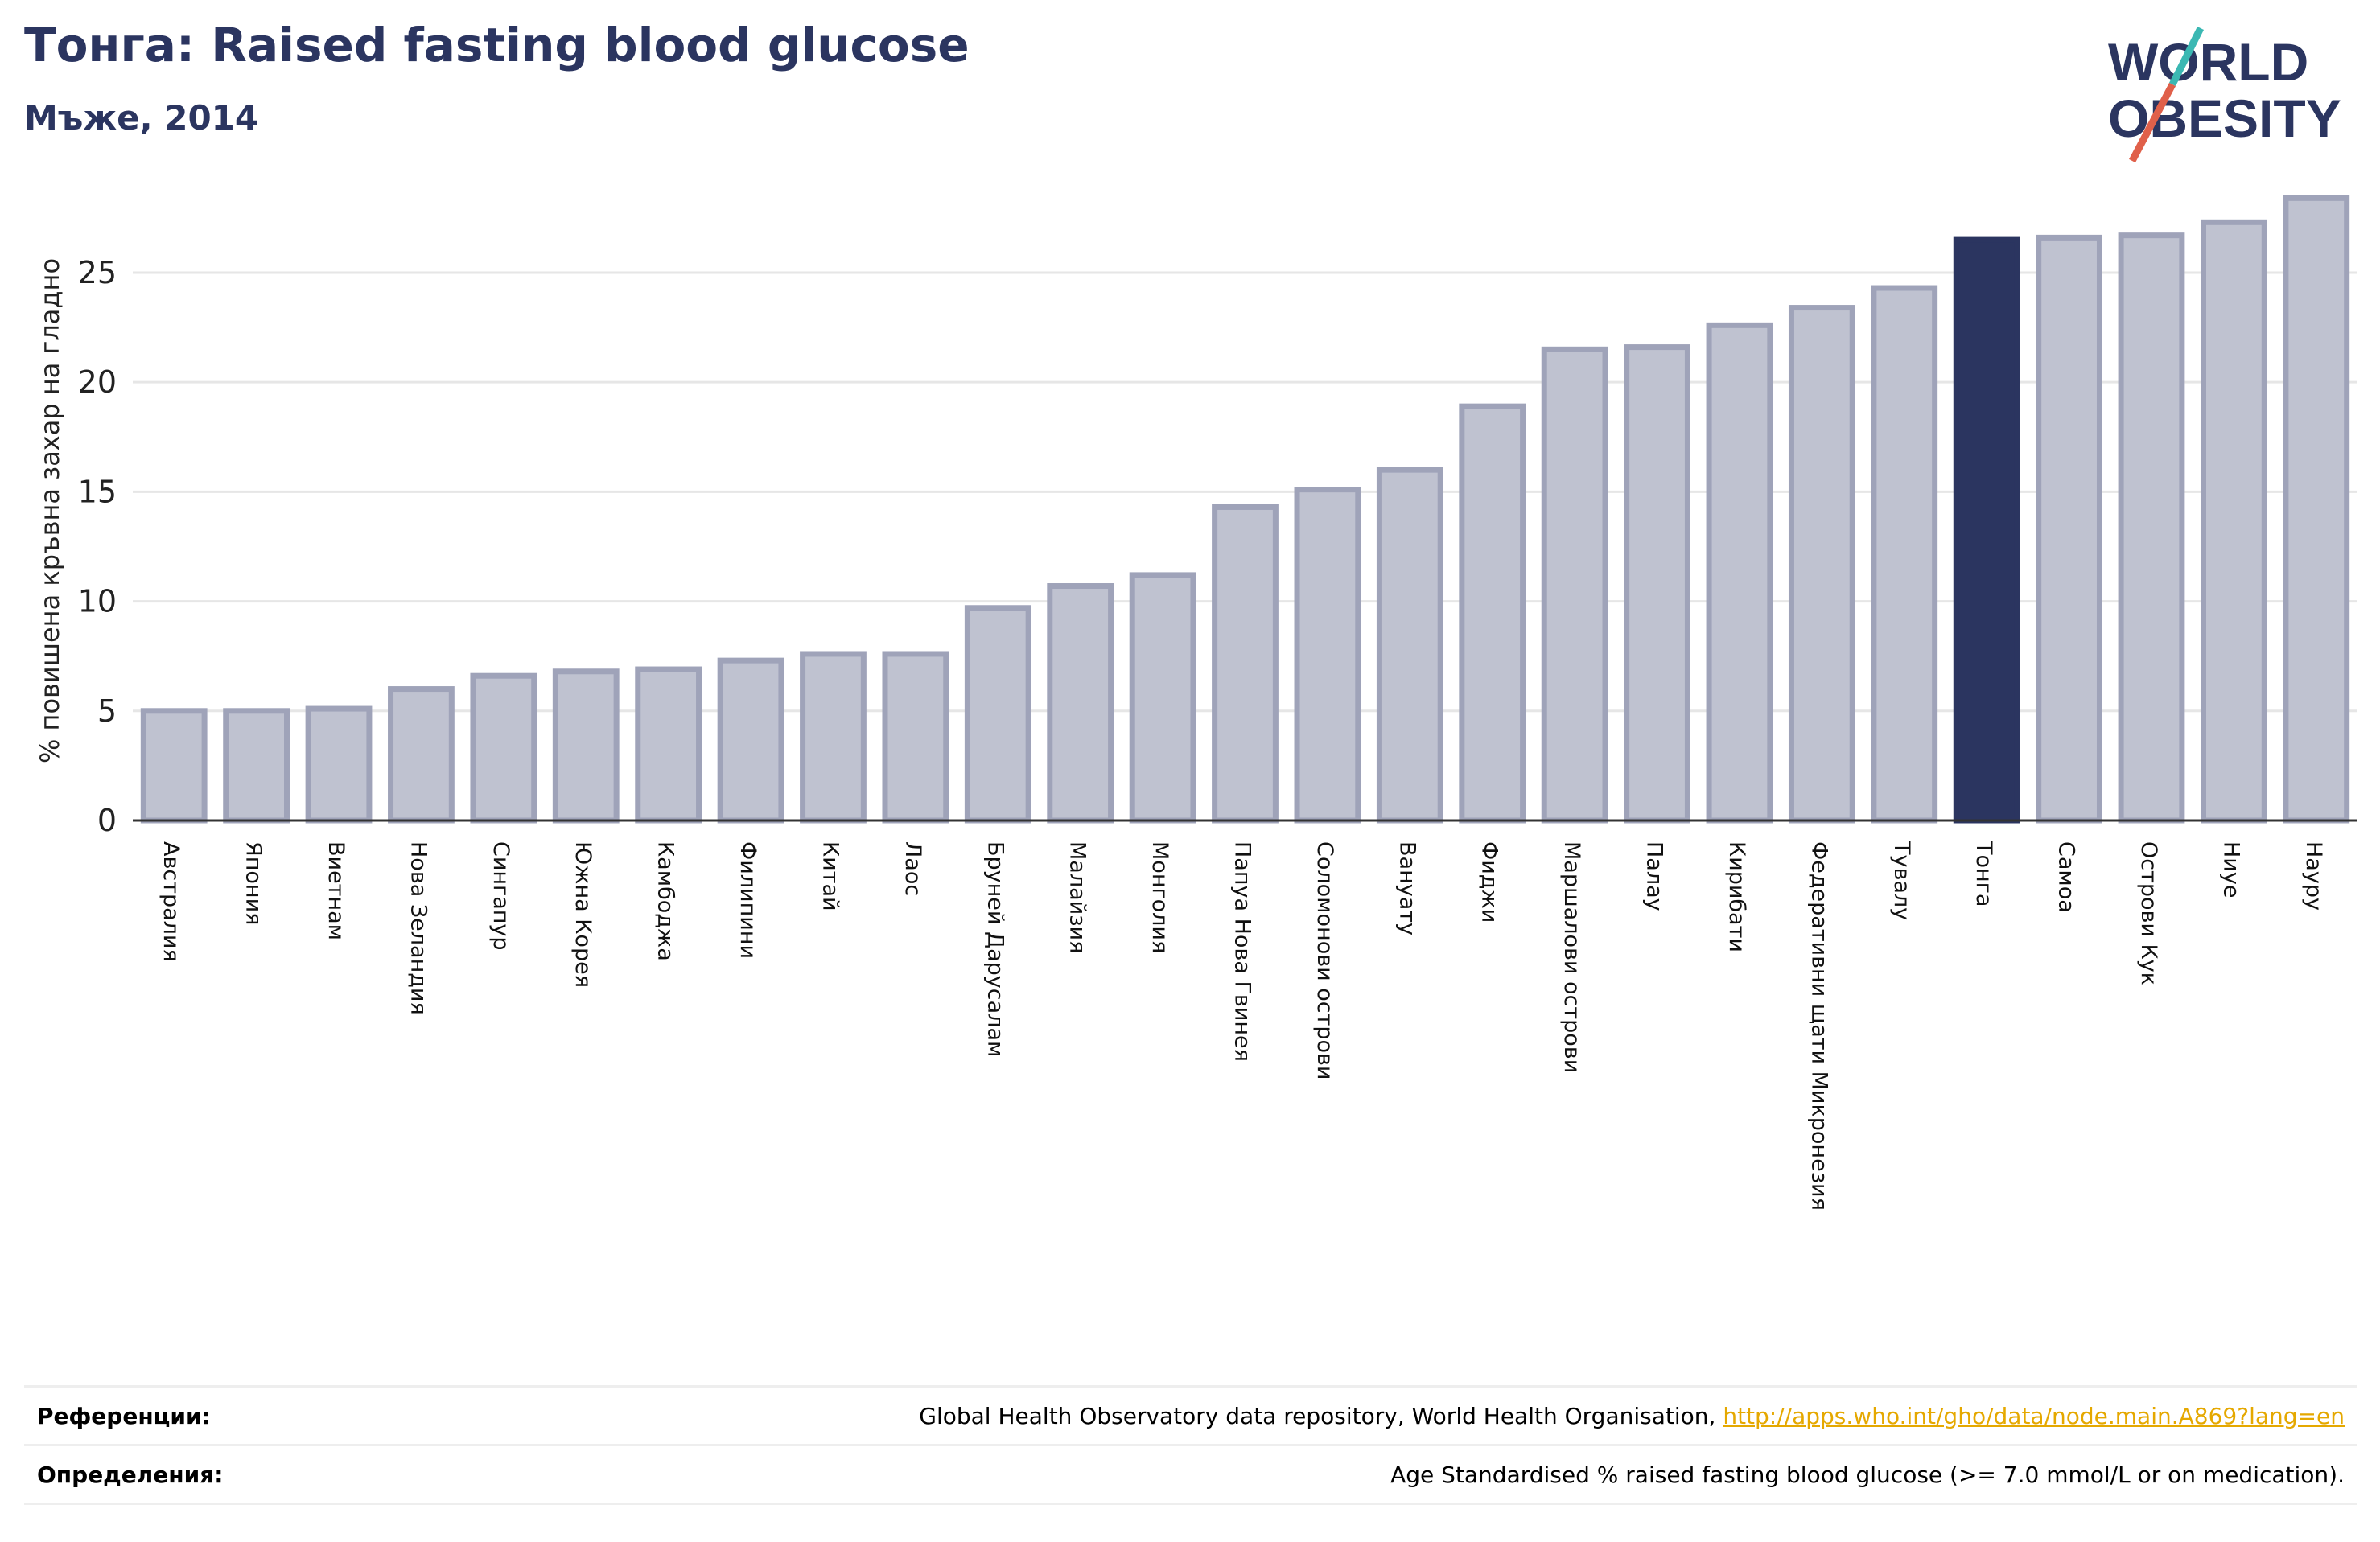 The width and height of the screenshot is (2380, 1542). What do you see at coordinates (1654, 876) in the screenshot?
I see `x-tick-label: Палау` at bounding box center [1654, 876].